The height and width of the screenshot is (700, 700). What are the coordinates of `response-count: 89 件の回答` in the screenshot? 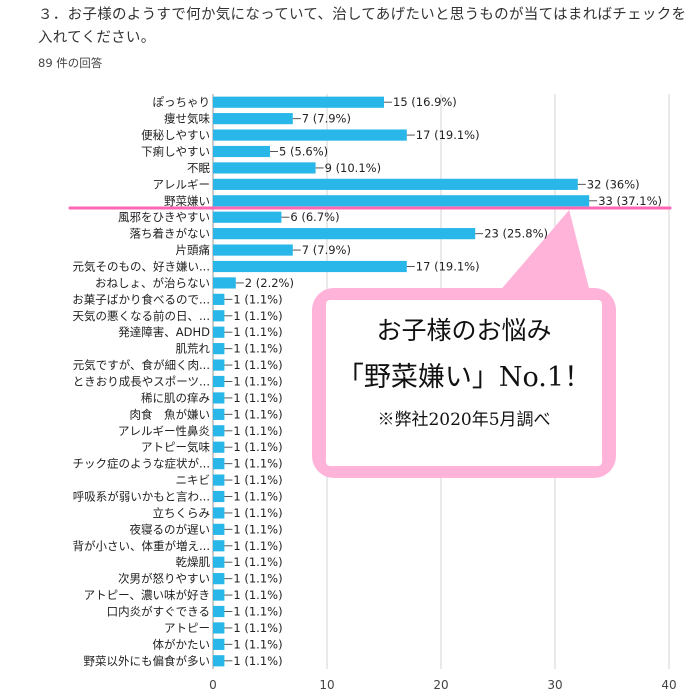 It's located at (70, 63).